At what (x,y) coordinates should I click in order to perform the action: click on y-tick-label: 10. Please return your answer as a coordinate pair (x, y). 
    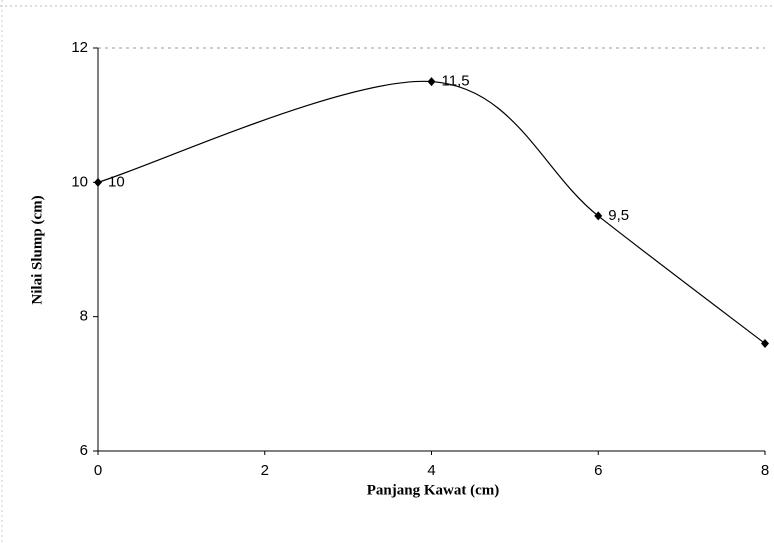
    Looking at the image, I should click on (79, 181).